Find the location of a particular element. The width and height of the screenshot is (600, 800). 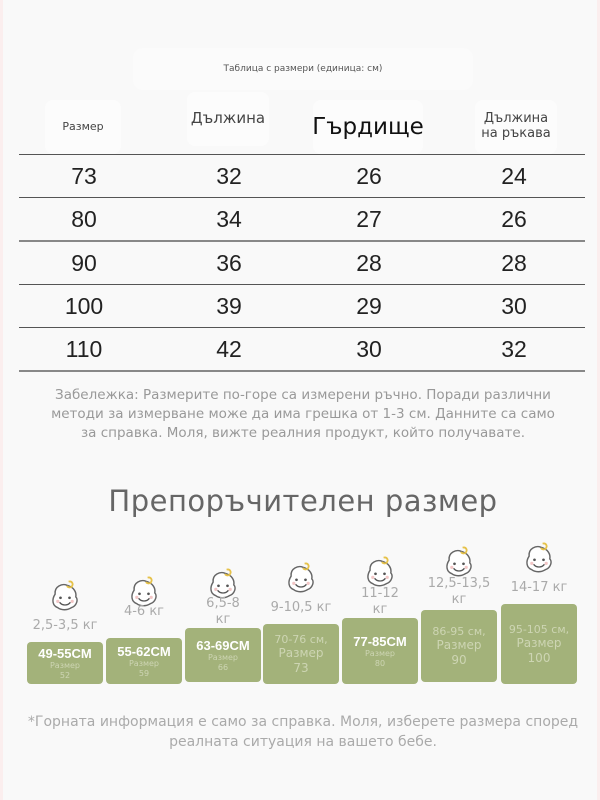

weight-range: 11-12 кг is located at coordinates (380, 602).